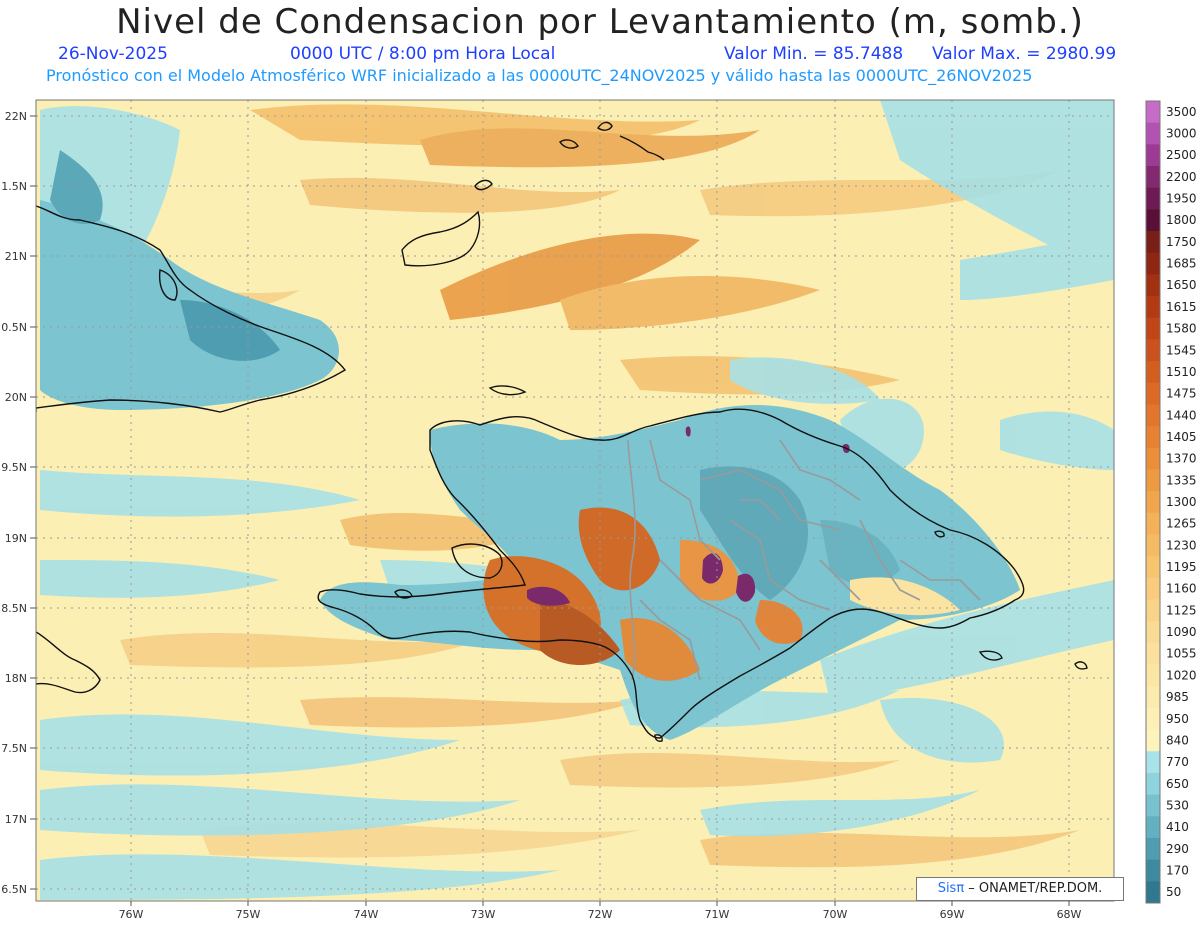 The width and height of the screenshot is (1200, 927). What do you see at coordinates (1173, 892) in the screenshot?
I see `colorbar-label: 50` at bounding box center [1173, 892].